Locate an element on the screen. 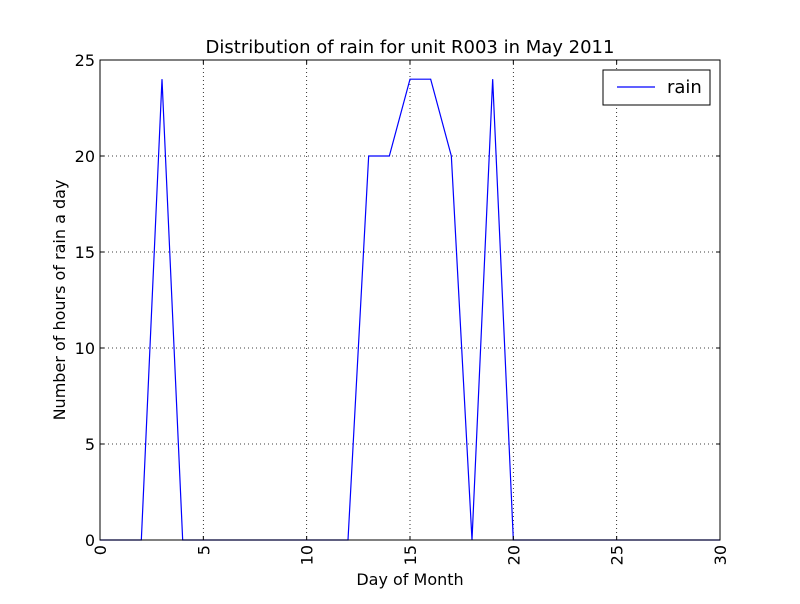 This screenshot has height=604, width=800. x-tick-label: 15 is located at coordinates (410, 555).